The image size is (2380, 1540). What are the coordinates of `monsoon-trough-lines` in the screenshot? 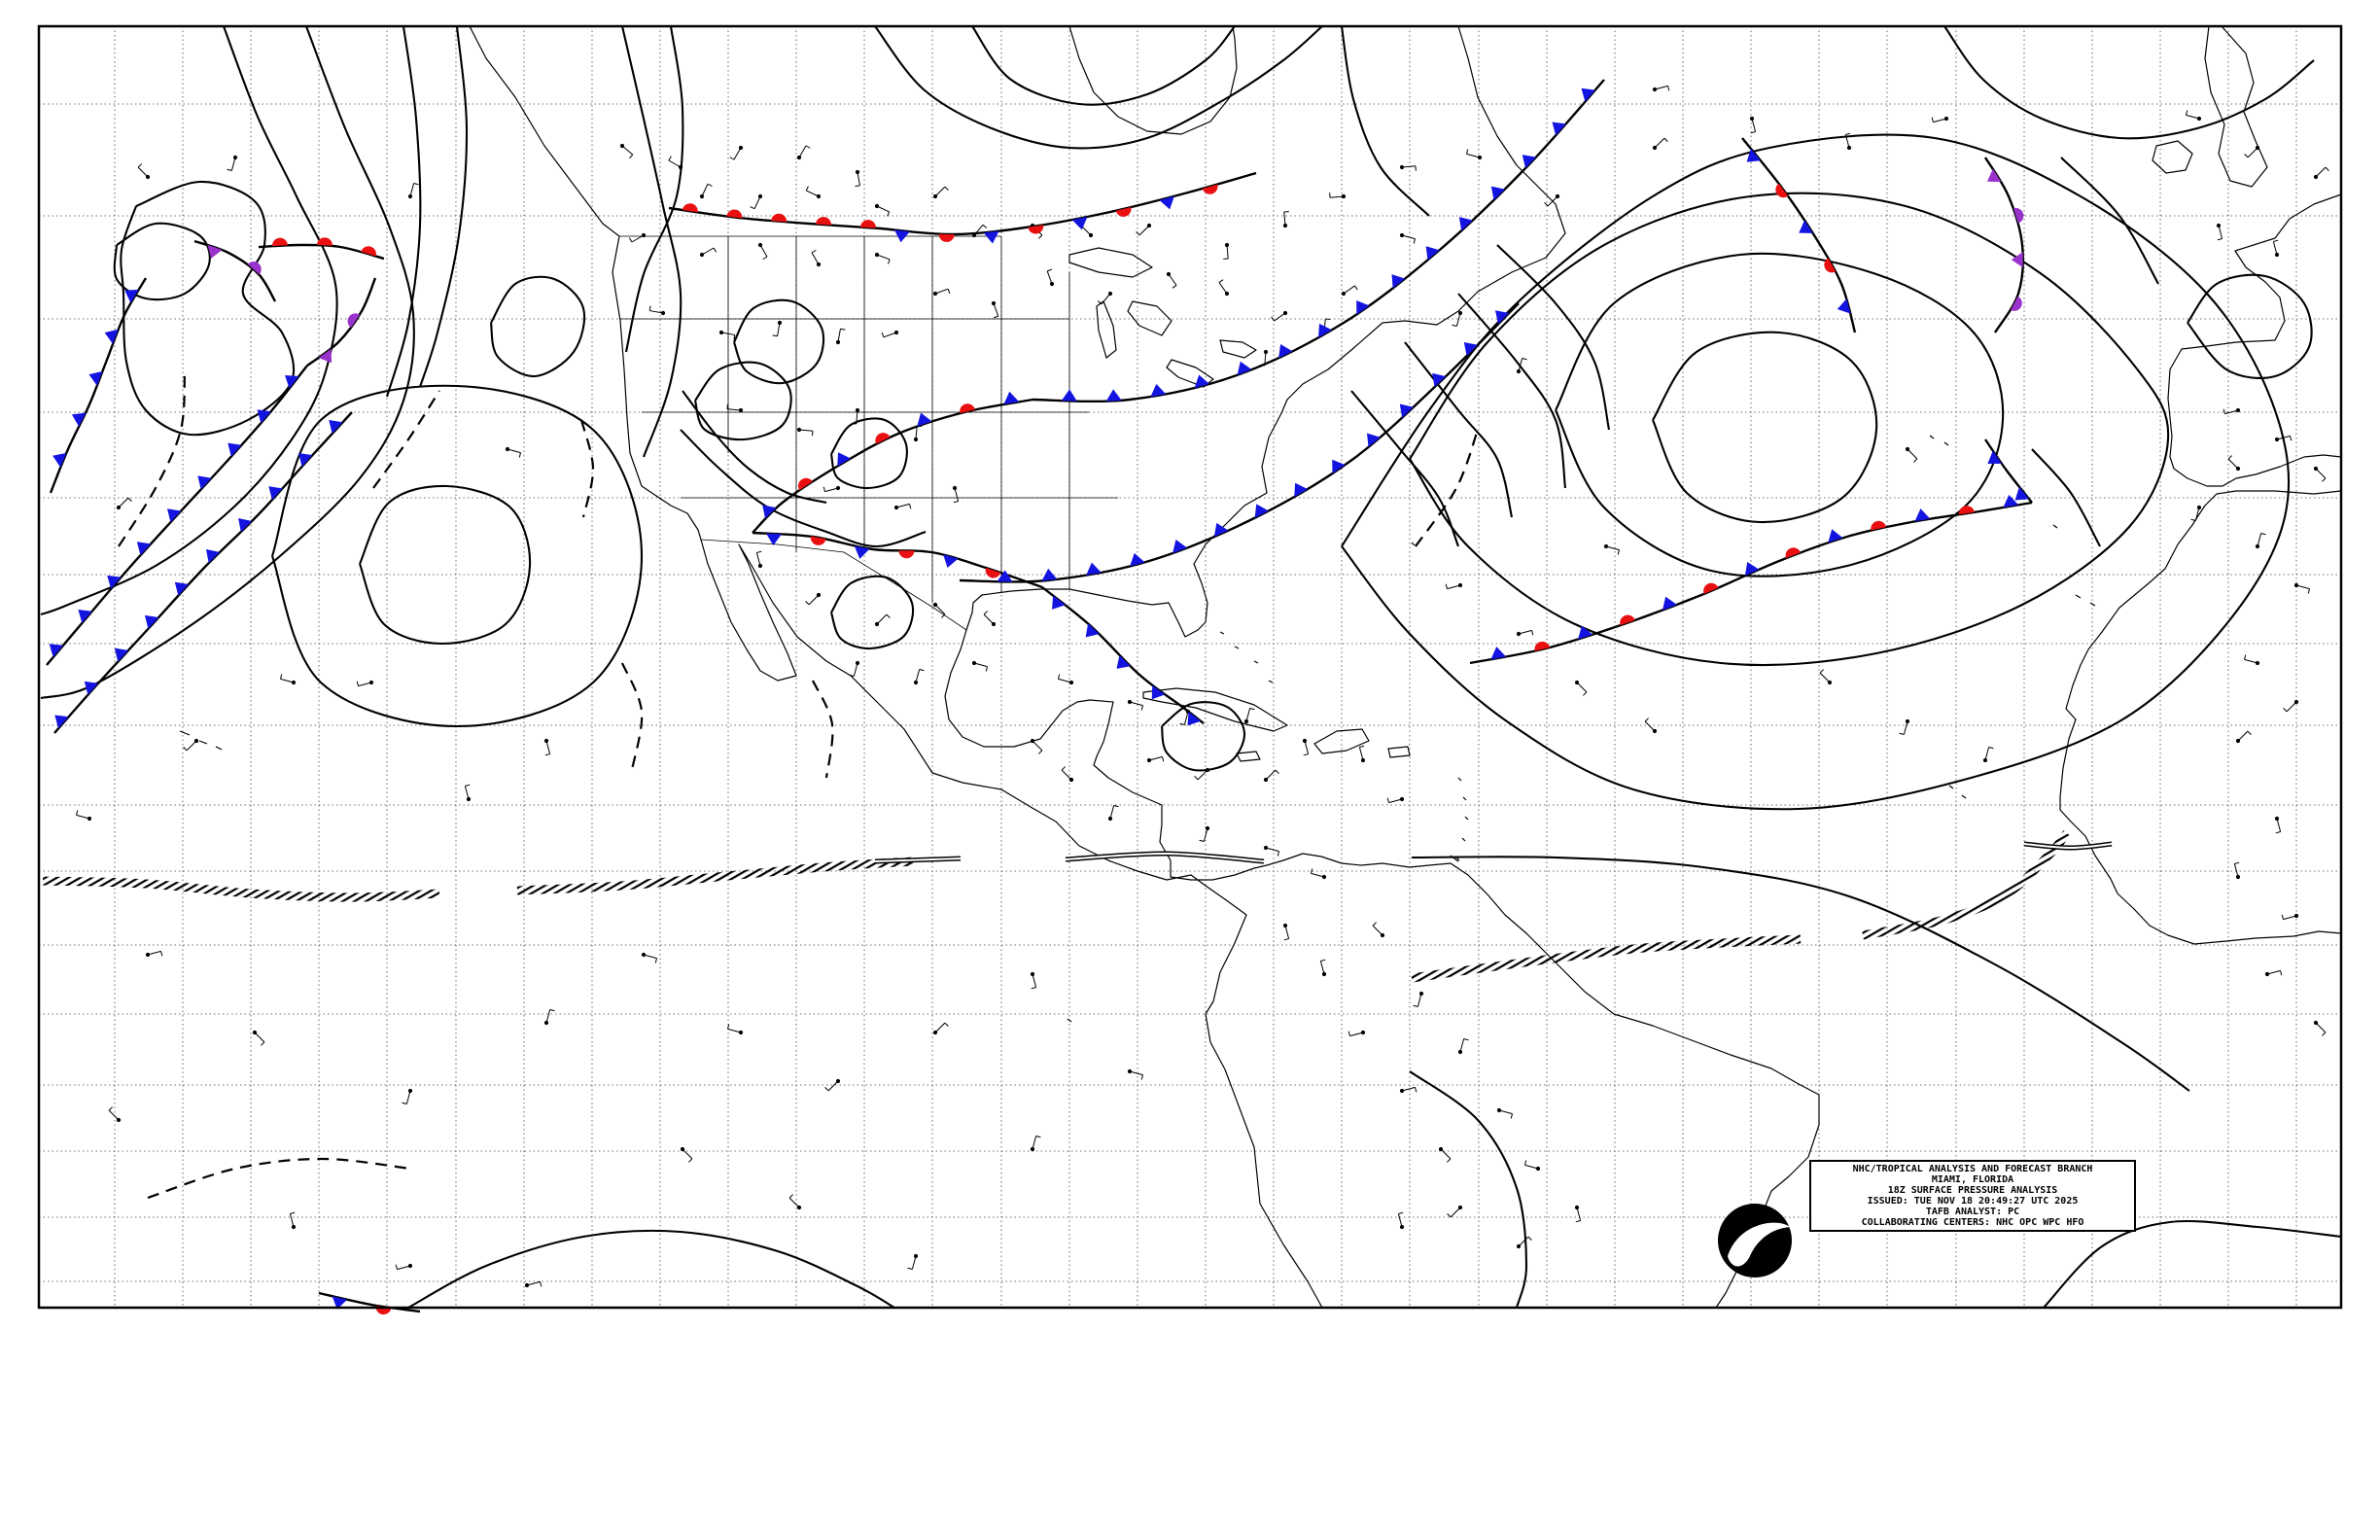 It's located at (1493, 852).